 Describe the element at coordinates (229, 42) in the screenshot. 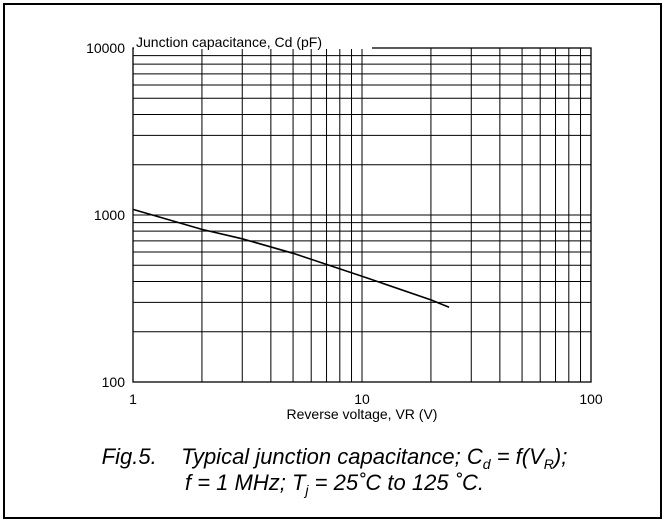

I see `y-axis-label: Junction capacitance, Cd (pF)` at that location.